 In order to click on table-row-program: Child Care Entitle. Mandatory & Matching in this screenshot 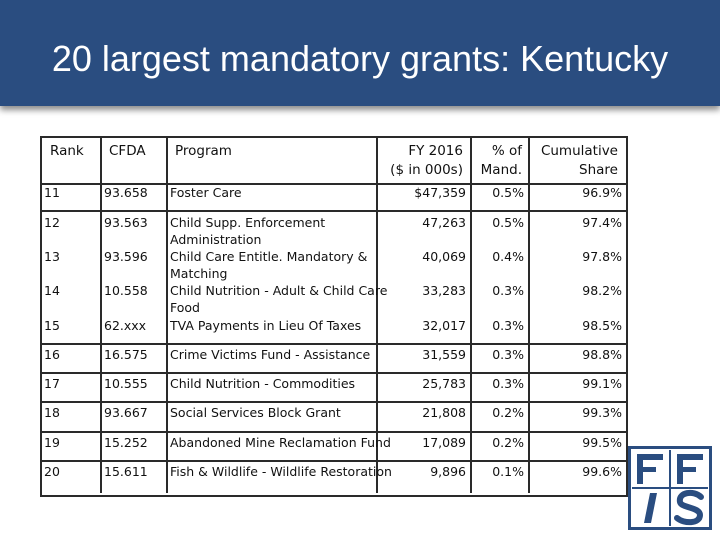, I will do `click(269, 265)`.